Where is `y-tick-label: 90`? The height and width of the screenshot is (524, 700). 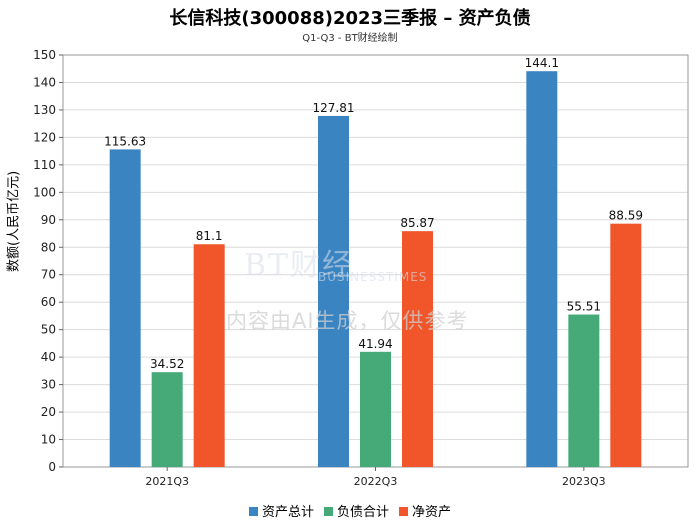 y-tick-label: 90 is located at coordinates (48, 220).